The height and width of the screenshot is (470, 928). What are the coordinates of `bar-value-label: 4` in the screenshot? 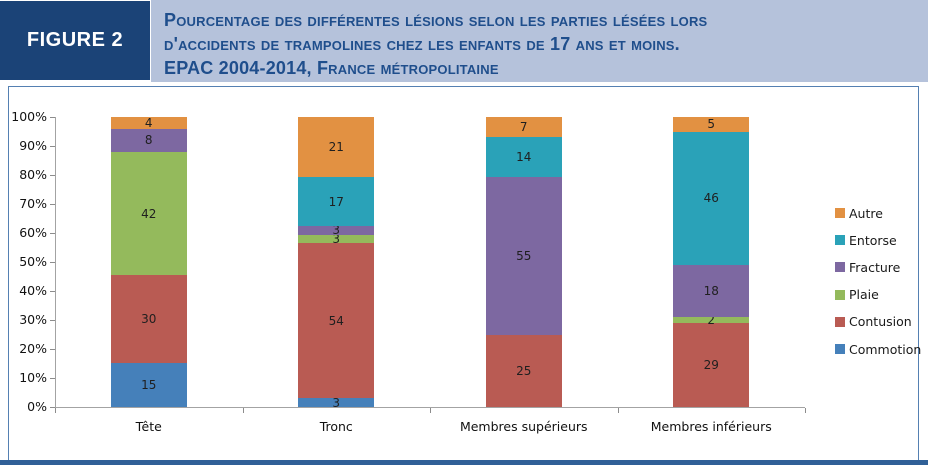 It's located at (148, 122).